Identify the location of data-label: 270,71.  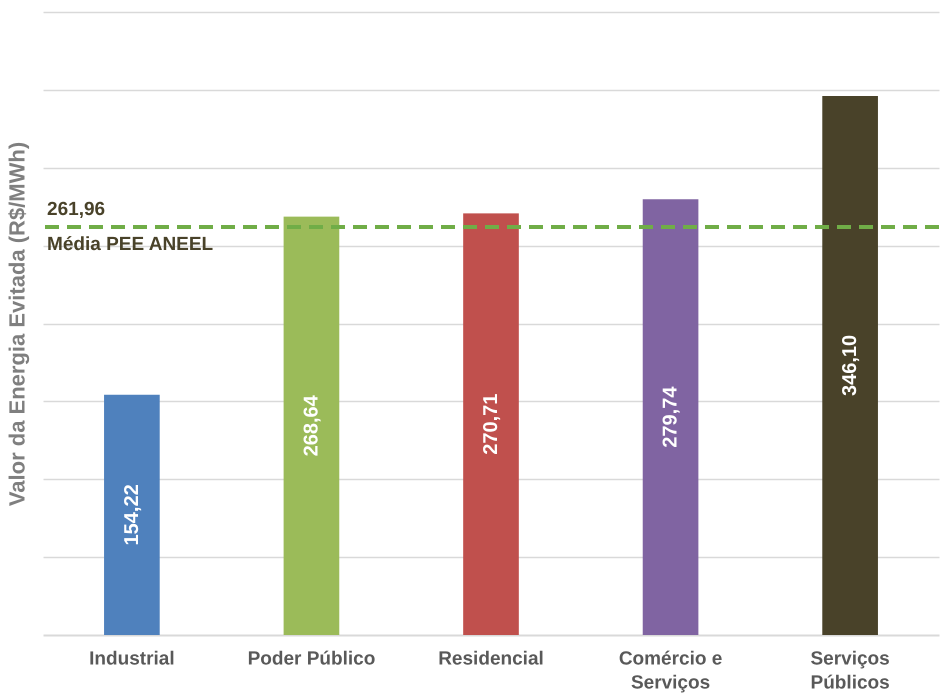
(491, 424).